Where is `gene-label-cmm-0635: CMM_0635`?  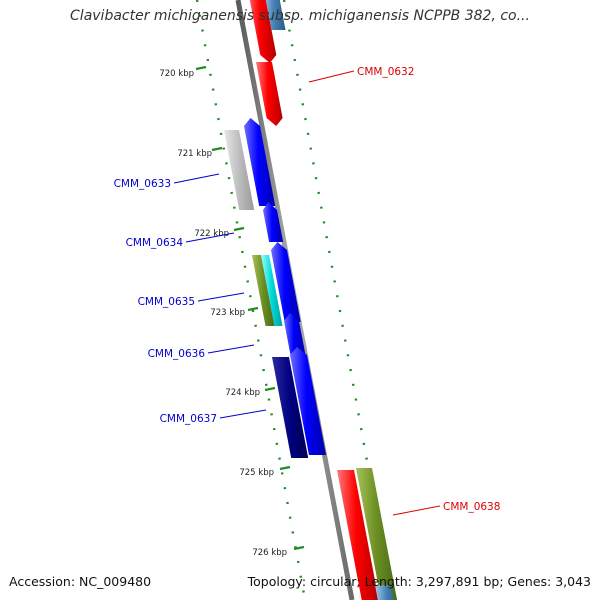
gene-label-cmm-0635: CMM_0635 is located at coordinates (166, 302).